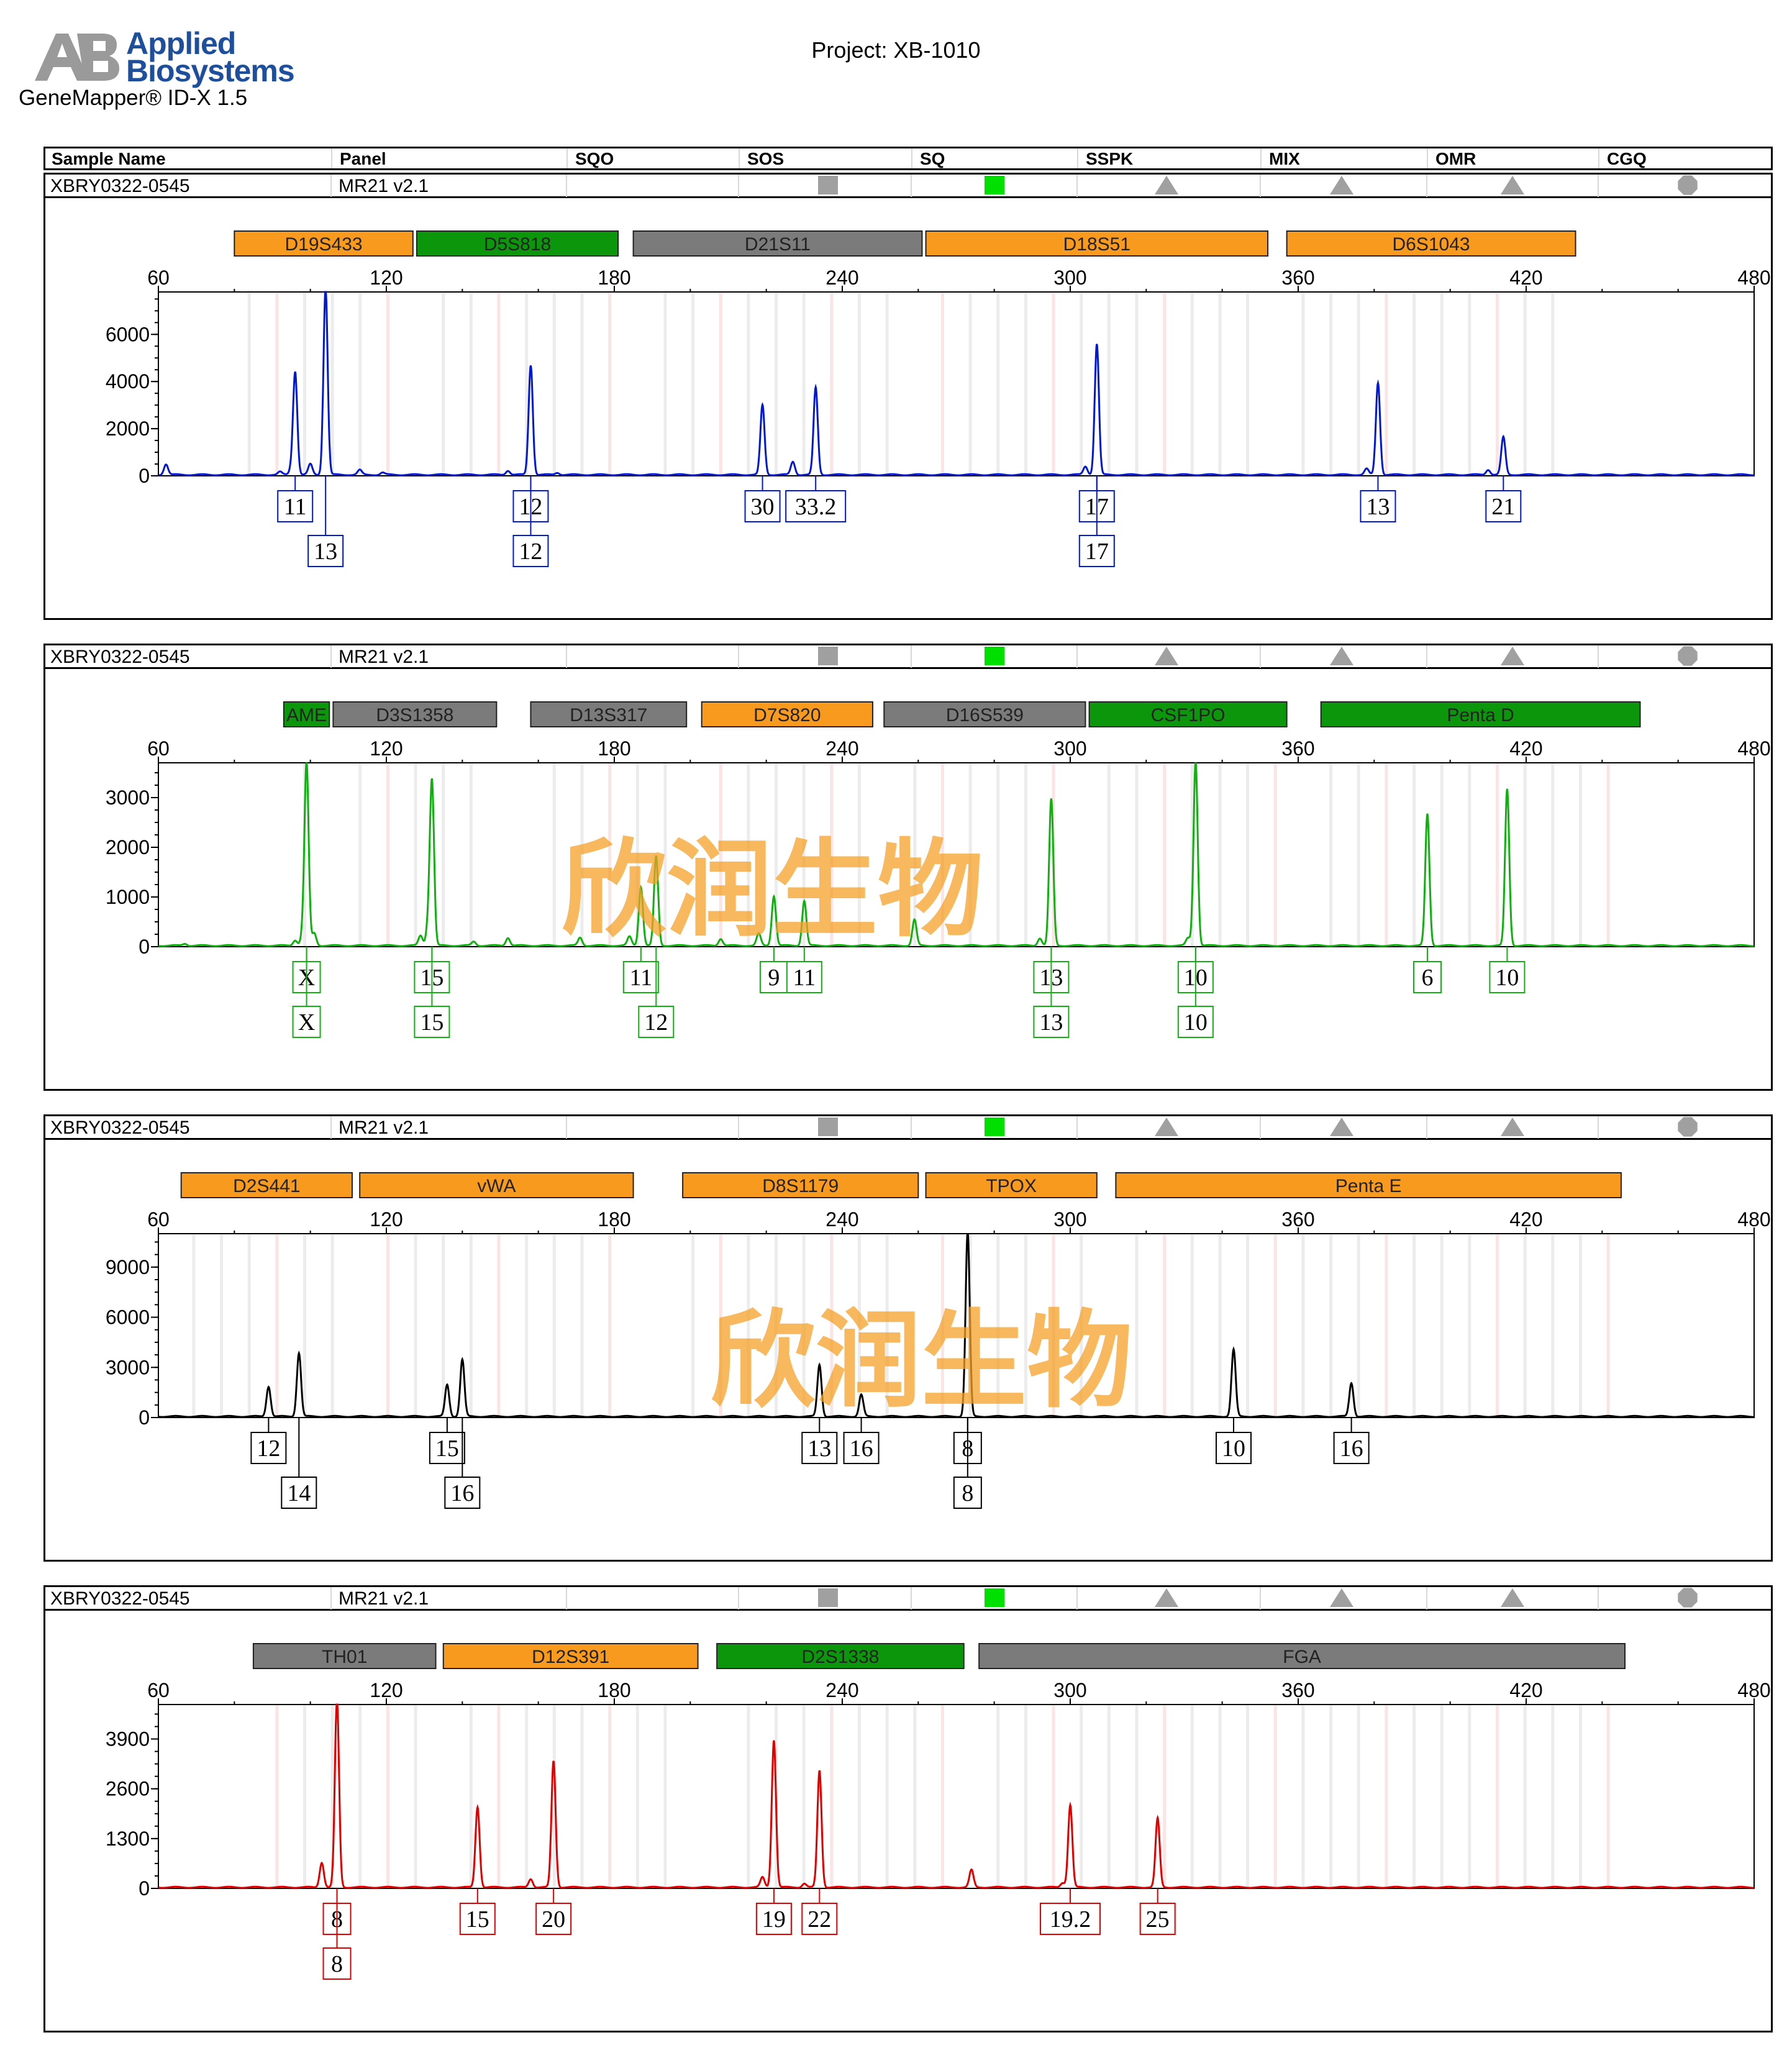 The width and height of the screenshot is (1792, 2053). What do you see at coordinates (337, 1964) in the screenshot?
I see `allele-label: 8` at bounding box center [337, 1964].